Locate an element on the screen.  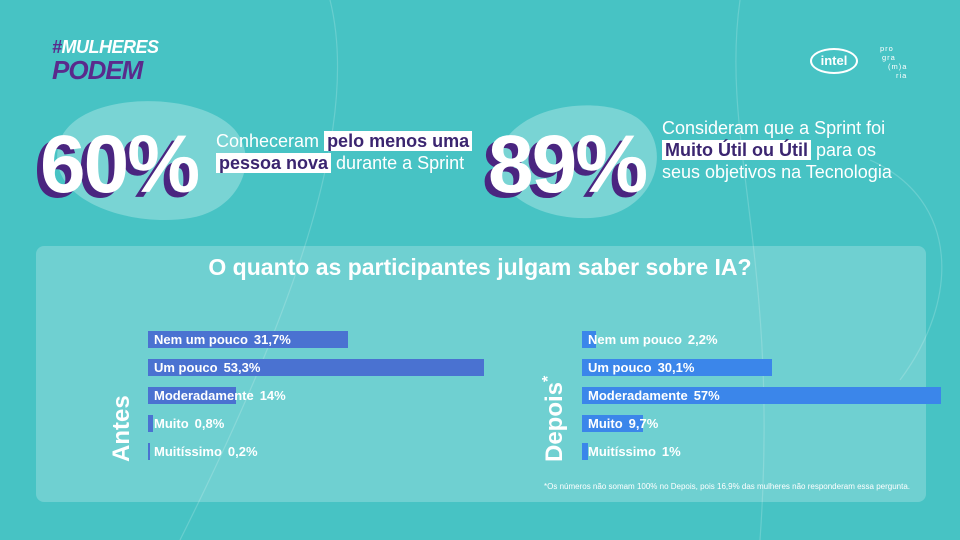
bar-label-antes-5: Muitíssimo 0,2% is located at coordinates (206, 451).